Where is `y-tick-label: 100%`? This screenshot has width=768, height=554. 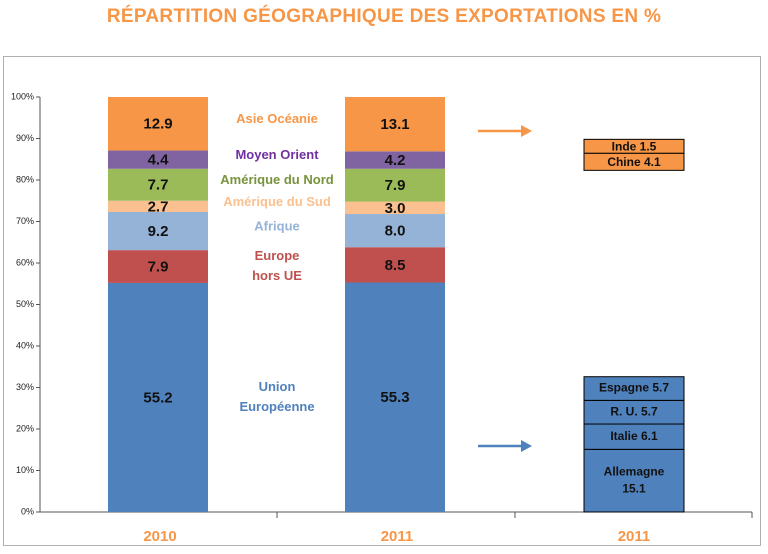 y-tick-label: 100% is located at coordinates (22, 96).